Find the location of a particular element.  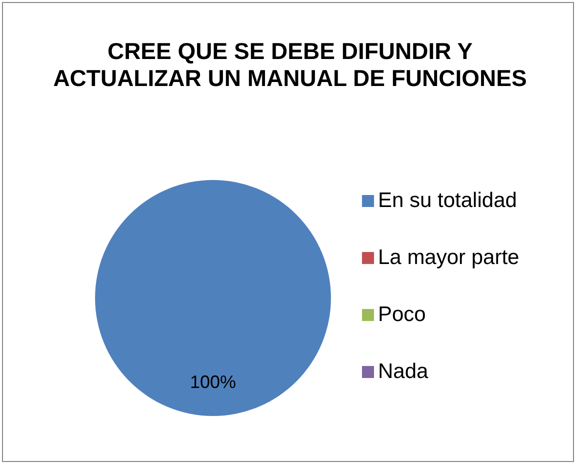

data-label: 100% is located at coordinates (213, 382).